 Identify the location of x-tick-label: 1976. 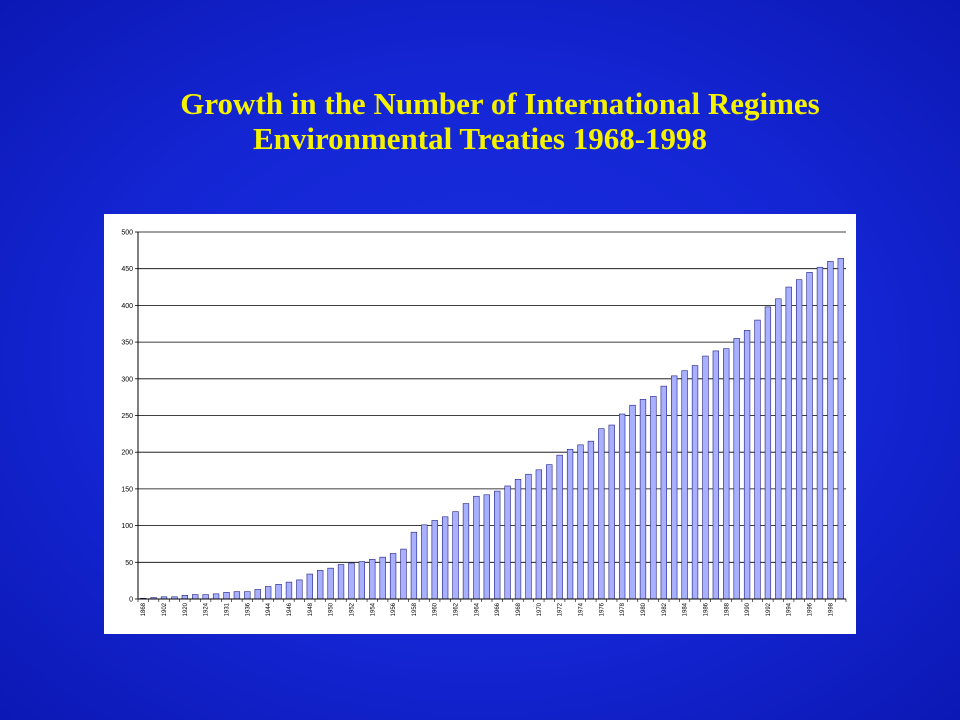
(602, 609).